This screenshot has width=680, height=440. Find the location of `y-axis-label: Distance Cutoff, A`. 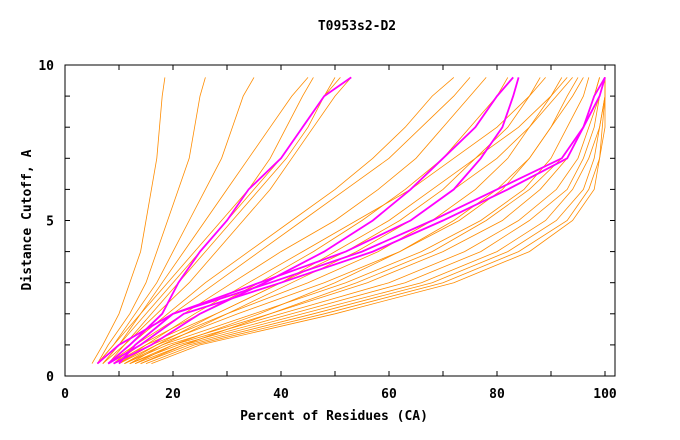

y-axis-label: Distance Cutoff, A is located at coordinates (27, 219).